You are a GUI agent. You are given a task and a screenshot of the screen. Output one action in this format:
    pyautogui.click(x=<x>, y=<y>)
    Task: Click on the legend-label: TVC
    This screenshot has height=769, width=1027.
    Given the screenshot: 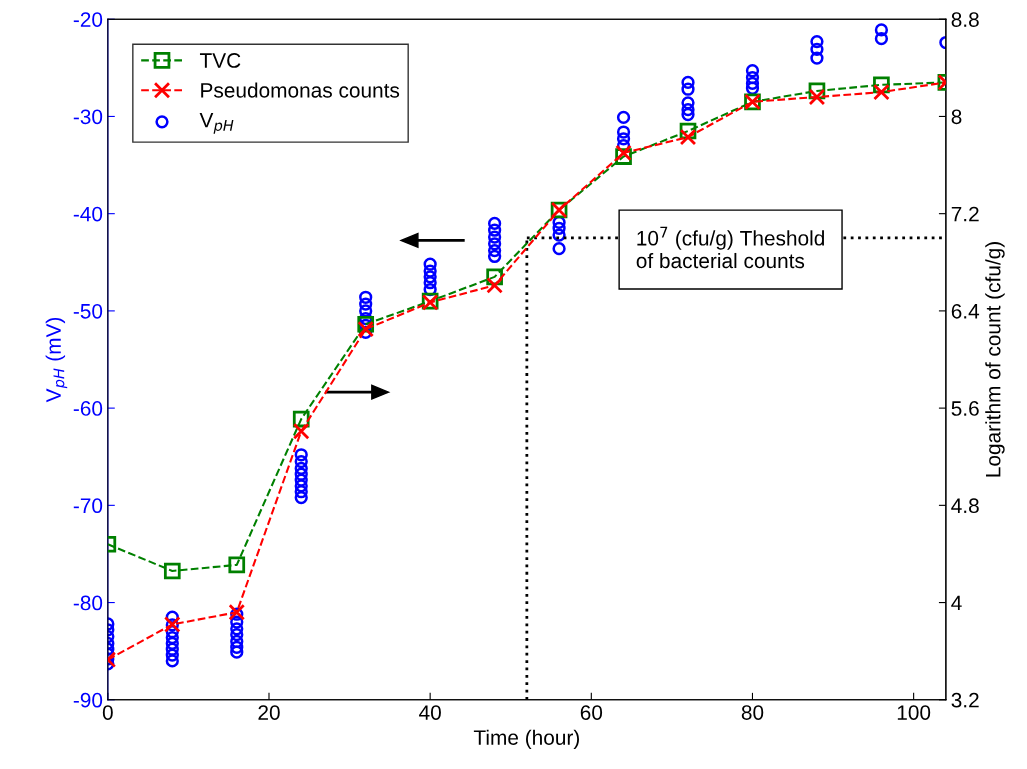 What is the action you would take?
    pyautogui.click(x=220, y=60)
    